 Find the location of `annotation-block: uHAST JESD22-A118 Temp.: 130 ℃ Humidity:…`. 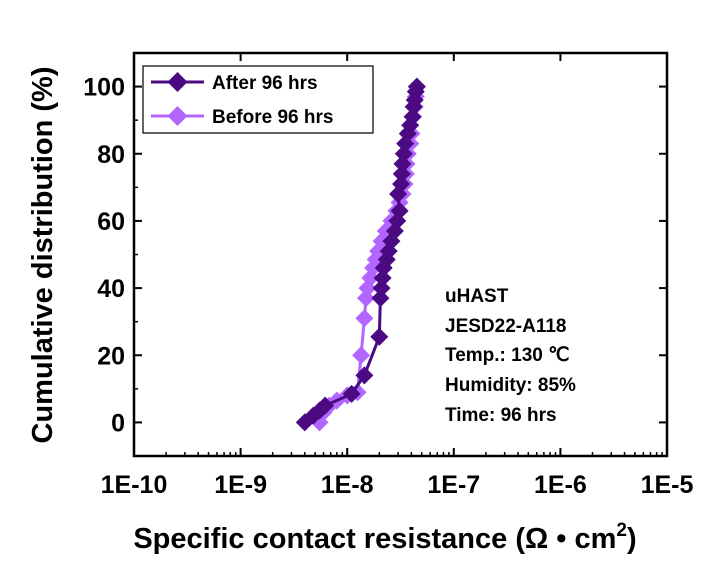

annotation-block: uHAST JESD22-A118 Temp.: 130 ℃ Humidity:… is located at coordinates (510, 356).